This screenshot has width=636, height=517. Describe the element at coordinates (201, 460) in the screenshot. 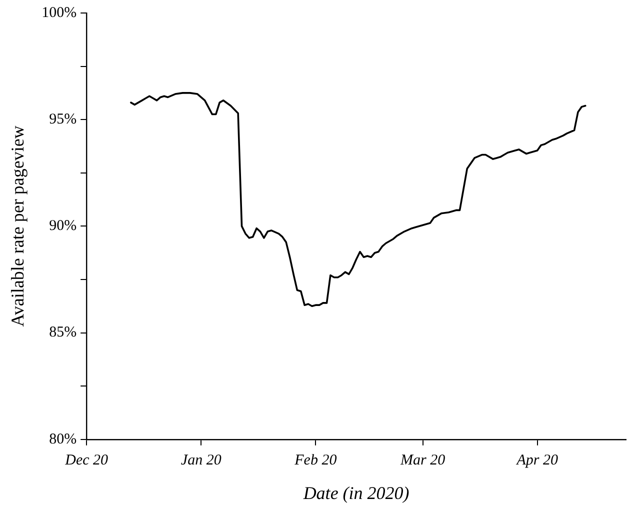

I see `x-tick-label: Jan 20` at that location.